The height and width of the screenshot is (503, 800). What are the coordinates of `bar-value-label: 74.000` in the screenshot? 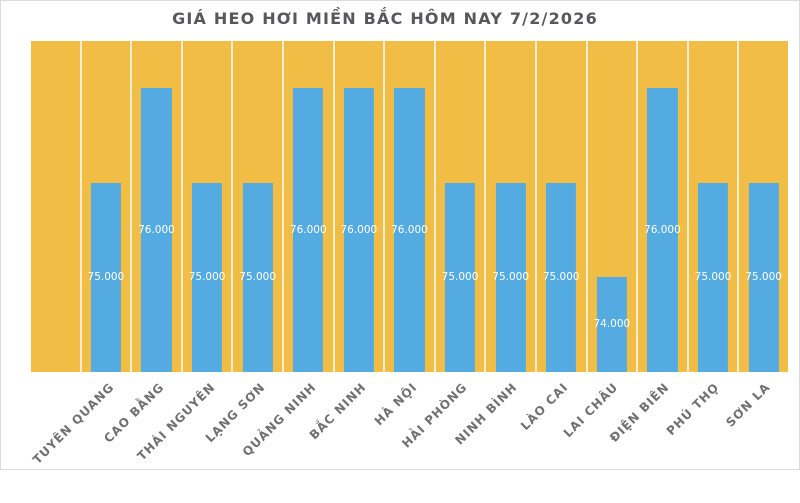 It's located at (612, 324).